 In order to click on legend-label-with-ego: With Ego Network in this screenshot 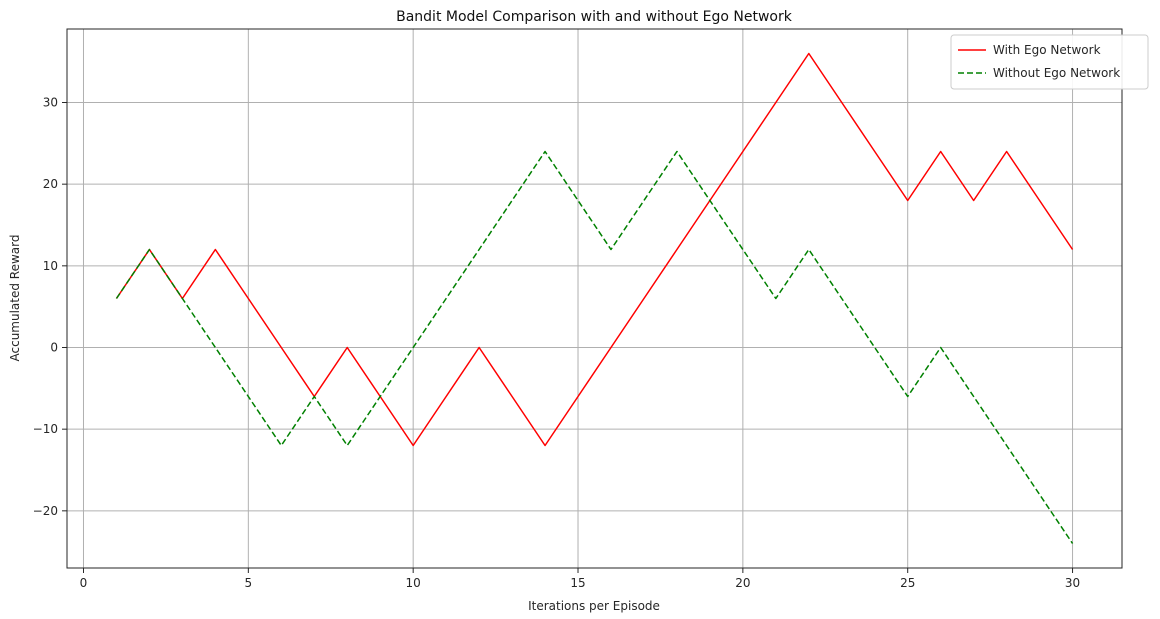, I will do `click(1047, 50)`.